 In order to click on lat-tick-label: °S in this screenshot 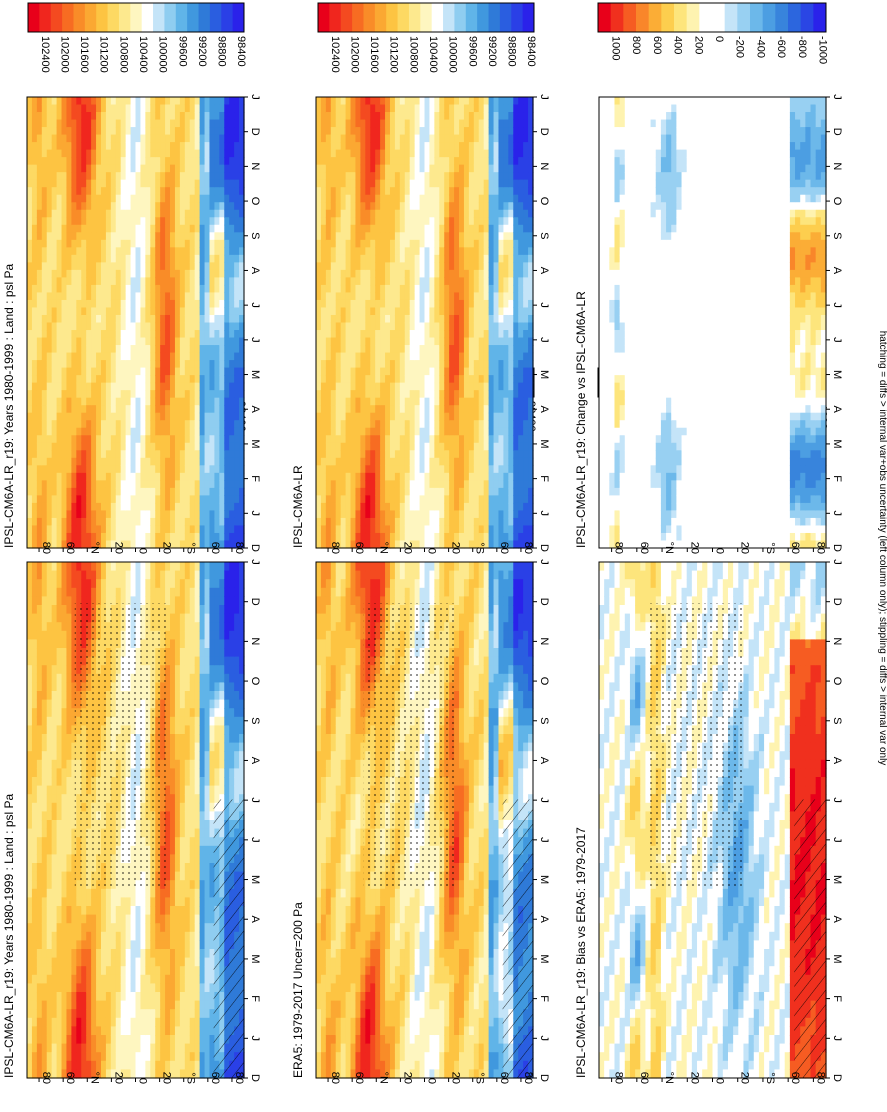, I will do `click(191, 1078)`.